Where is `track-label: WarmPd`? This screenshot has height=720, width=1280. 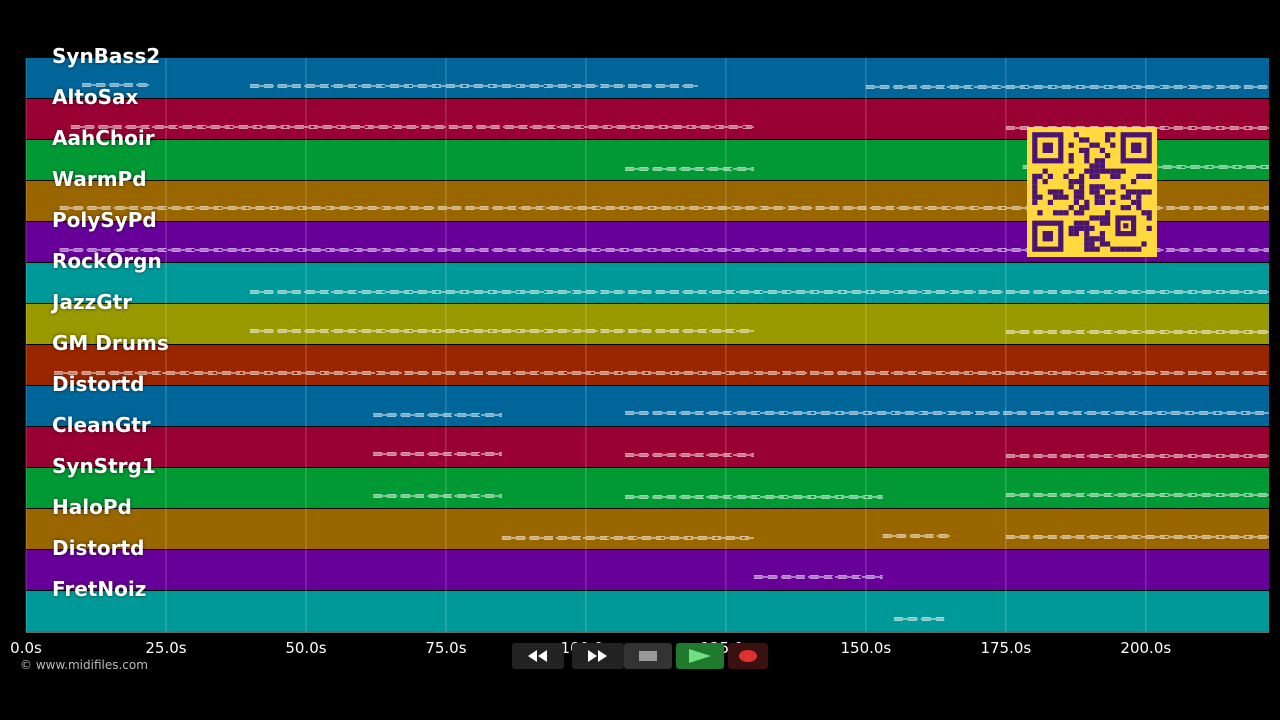
track-label: WarmPd is located at coordinates (99, 179).